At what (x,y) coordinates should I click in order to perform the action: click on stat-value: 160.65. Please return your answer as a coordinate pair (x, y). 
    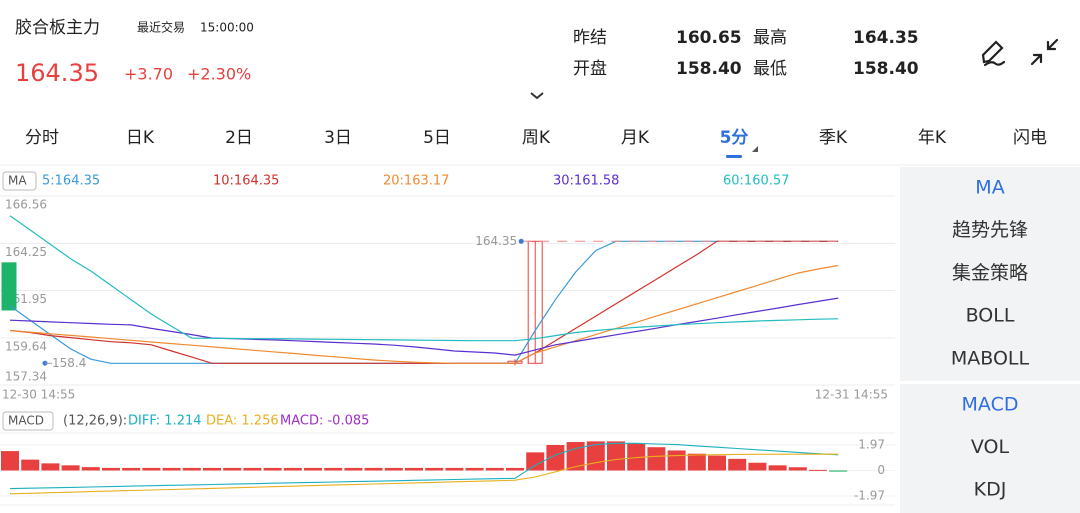
    Looking at the image, I should click on (709, 38).